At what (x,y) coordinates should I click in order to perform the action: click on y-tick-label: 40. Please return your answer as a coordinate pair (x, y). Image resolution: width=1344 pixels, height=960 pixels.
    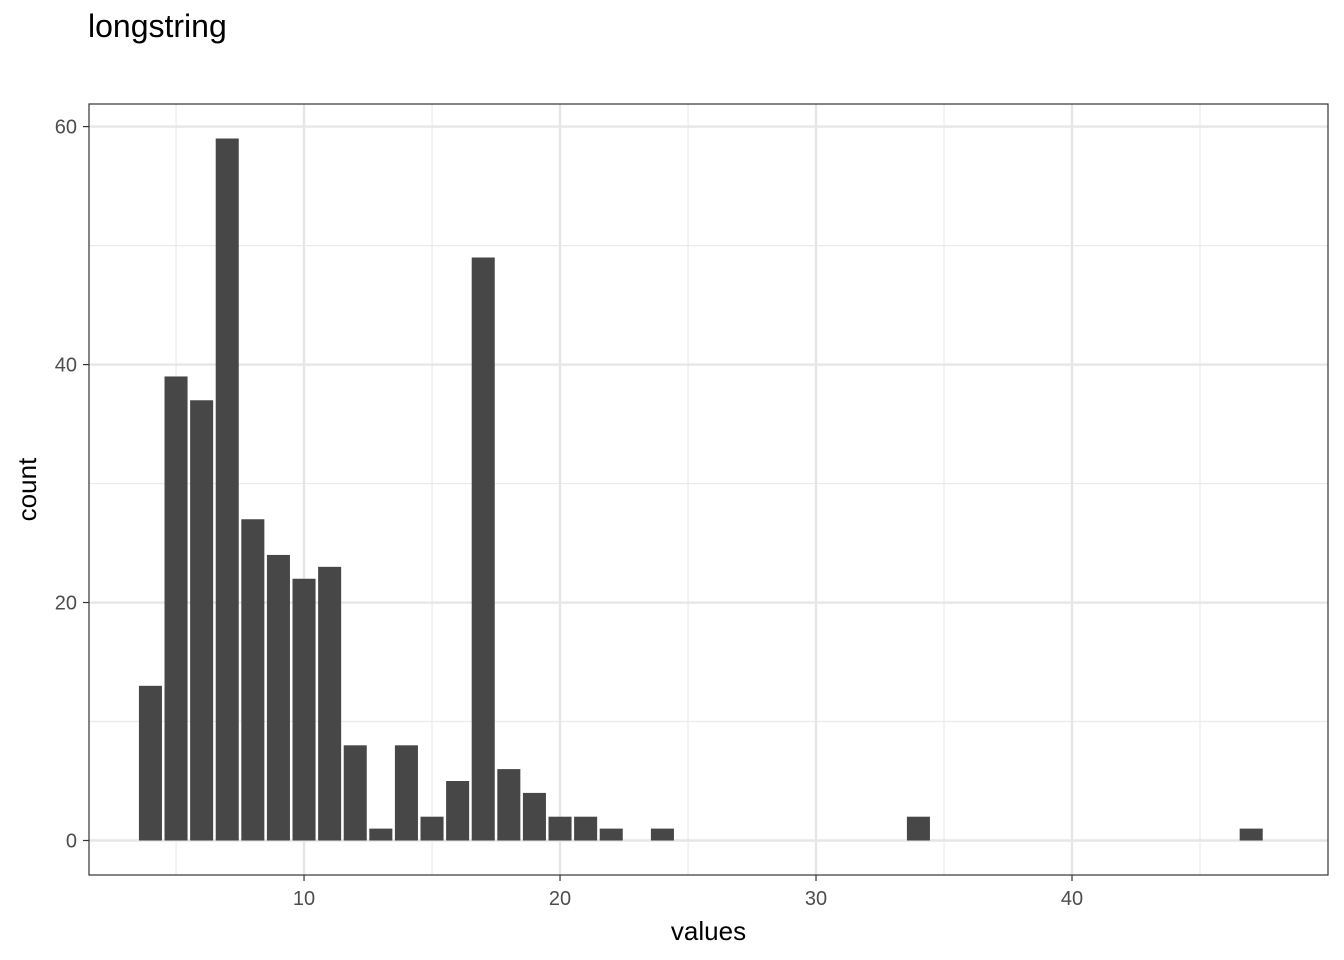
    Looking at the image, I should click on (66, 366).